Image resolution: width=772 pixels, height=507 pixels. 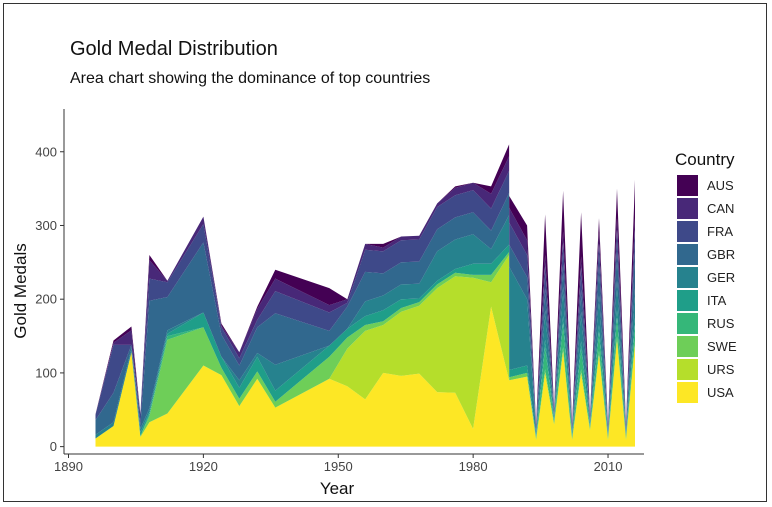 What do you see at coordinates (720, 392) in the screenshot?
I see `legend-label-usa: USA` at bounding box center [720, 392].